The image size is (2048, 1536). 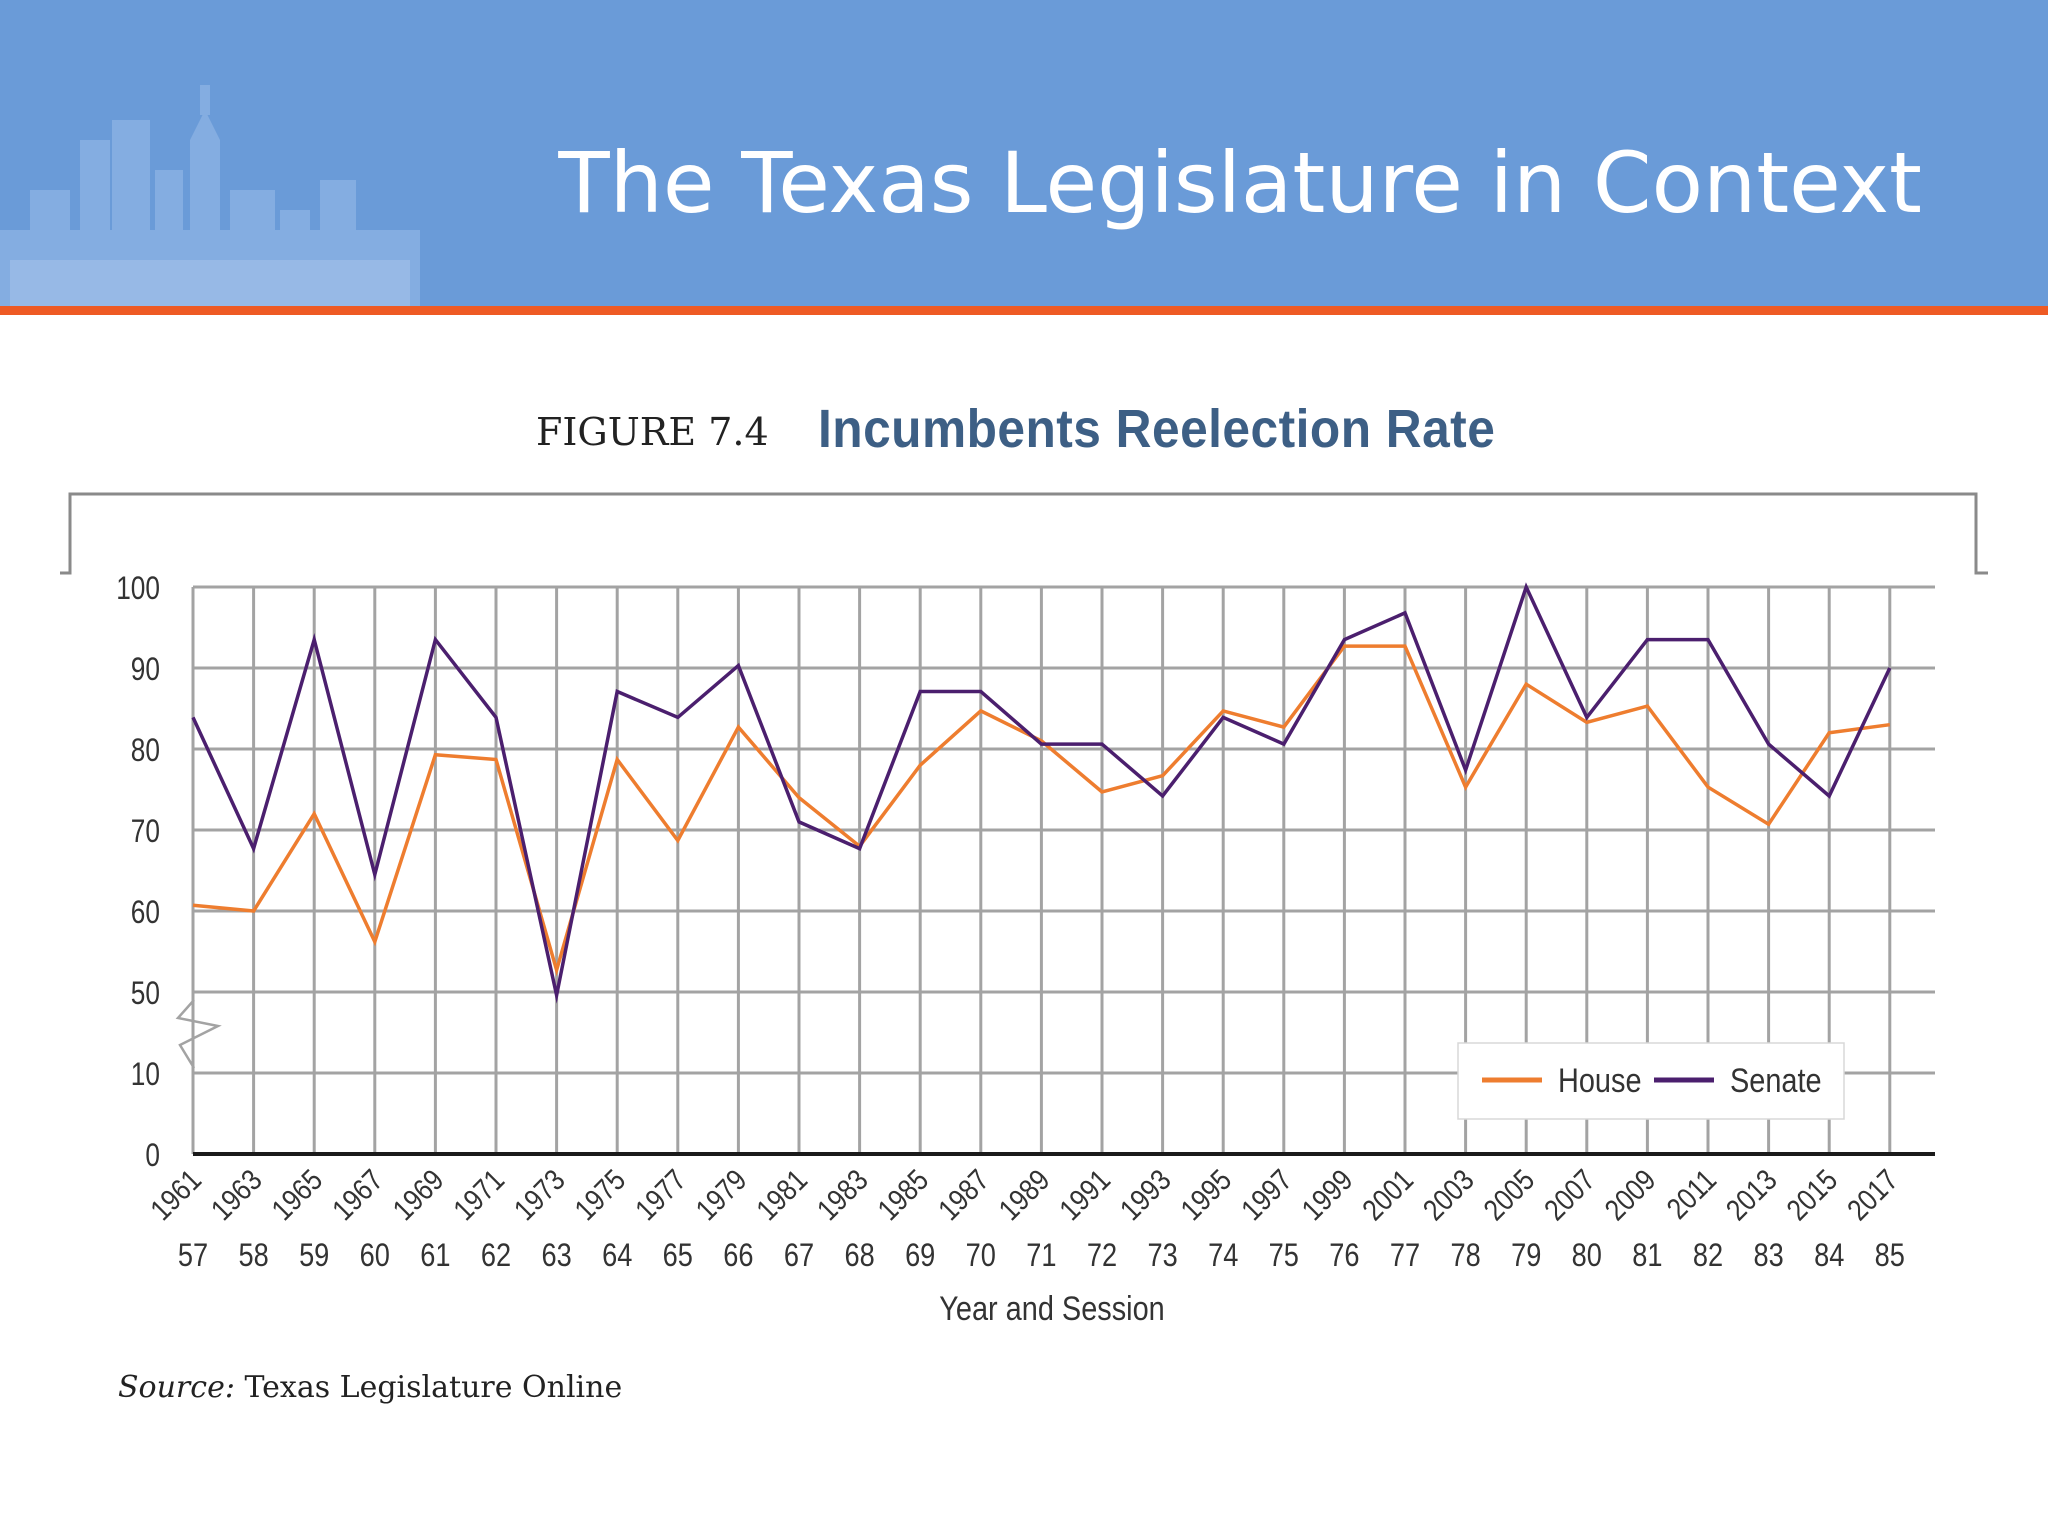 I want to click on x-tick-session-label: 71, so click(x=1041, y=1256).